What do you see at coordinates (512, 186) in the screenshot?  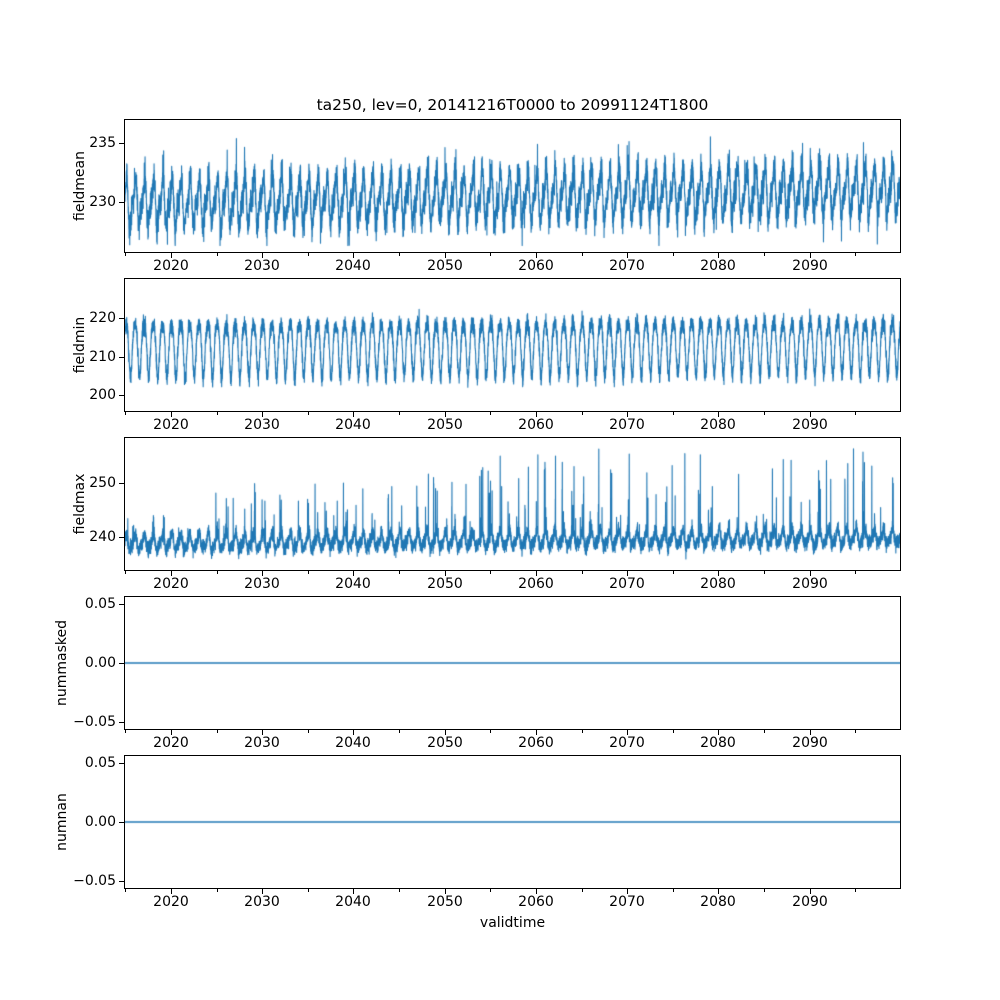 I see `fieldmean-series-canvas` at bounding box center [512, 186].